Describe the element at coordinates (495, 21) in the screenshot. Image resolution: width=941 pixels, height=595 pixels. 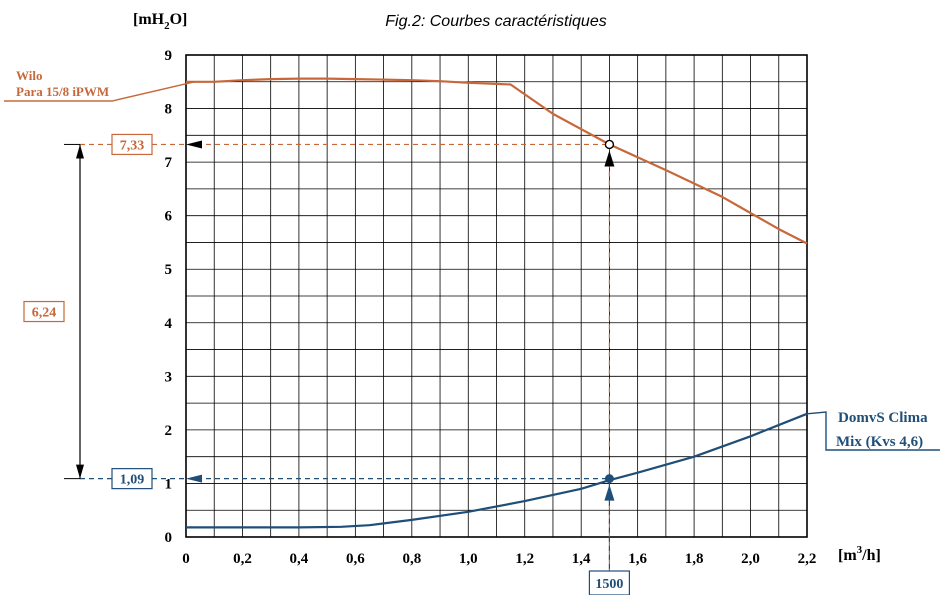
I see `chart-title: Fig.2: Courbes caractéristiques` at that location.